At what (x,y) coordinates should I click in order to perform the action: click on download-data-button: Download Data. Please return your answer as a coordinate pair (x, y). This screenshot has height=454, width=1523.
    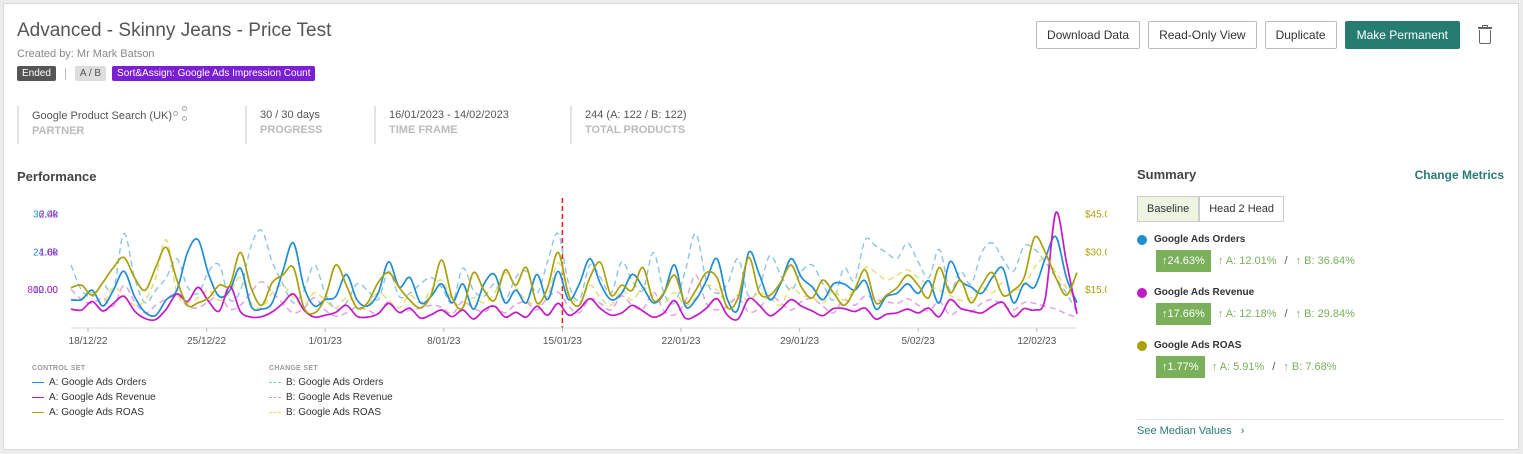
    Looking at the image, I should click on (1088, 35).